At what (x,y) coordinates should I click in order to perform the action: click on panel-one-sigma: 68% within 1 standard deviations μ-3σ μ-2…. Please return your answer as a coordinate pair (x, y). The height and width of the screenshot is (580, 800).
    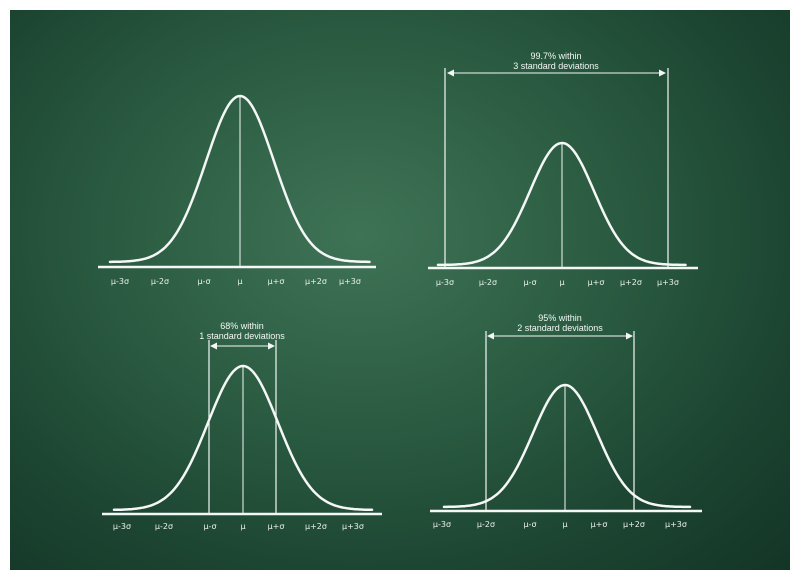
    Looking at the image, I should click on (242, 426).